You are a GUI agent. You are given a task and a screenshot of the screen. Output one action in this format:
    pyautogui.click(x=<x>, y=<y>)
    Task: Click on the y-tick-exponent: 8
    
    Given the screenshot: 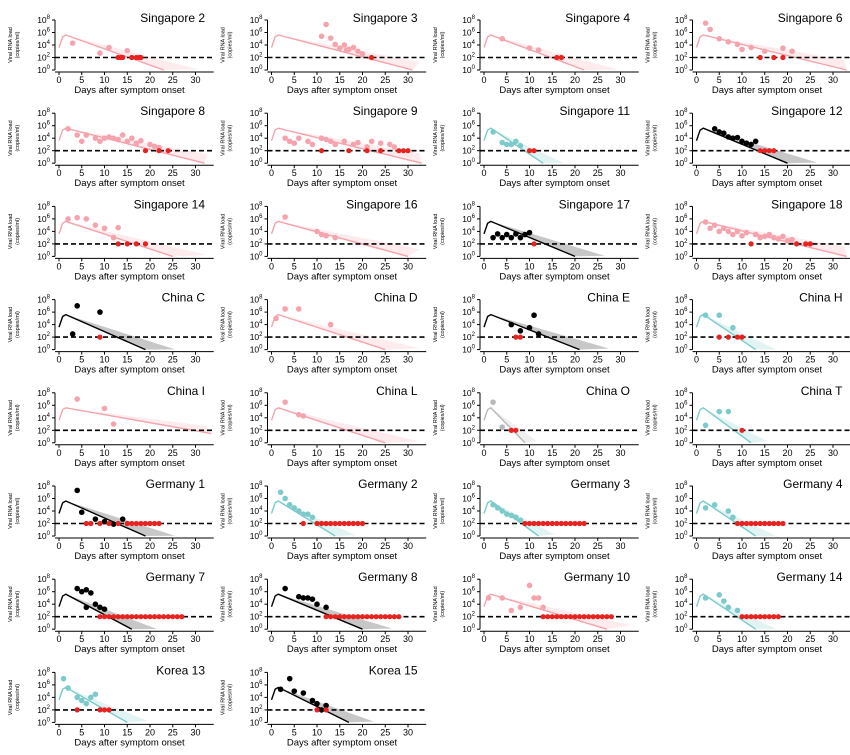 What is the action you would take?
    pyautogui.click(x=686, y=484)
    